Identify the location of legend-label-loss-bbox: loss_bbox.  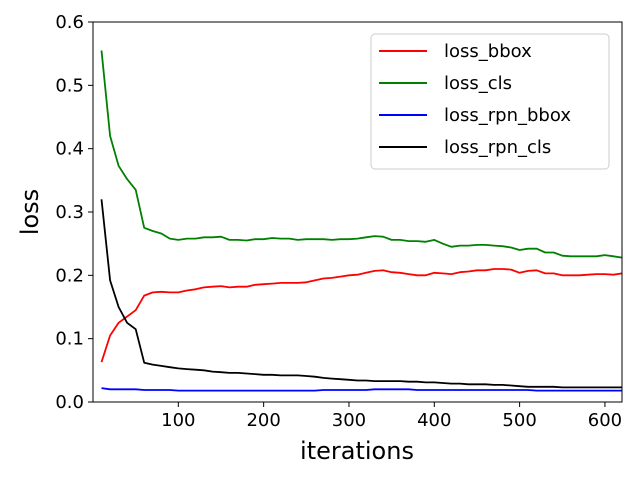
(488, 51).